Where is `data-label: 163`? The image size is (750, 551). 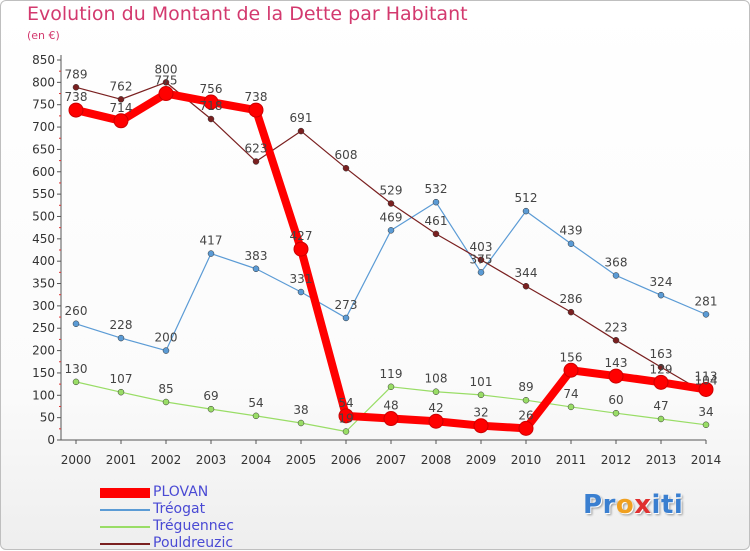
data-label: 163 is located at coordinates (661, 354).